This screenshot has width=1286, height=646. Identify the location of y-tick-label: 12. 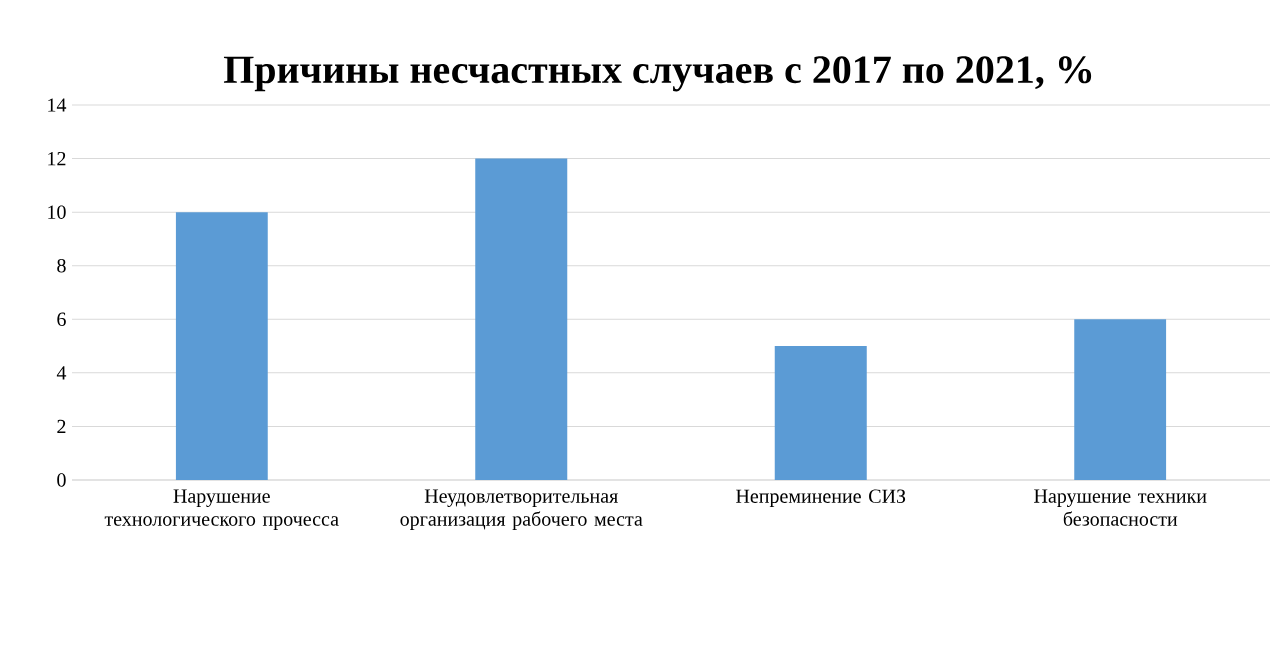
(57, 158).